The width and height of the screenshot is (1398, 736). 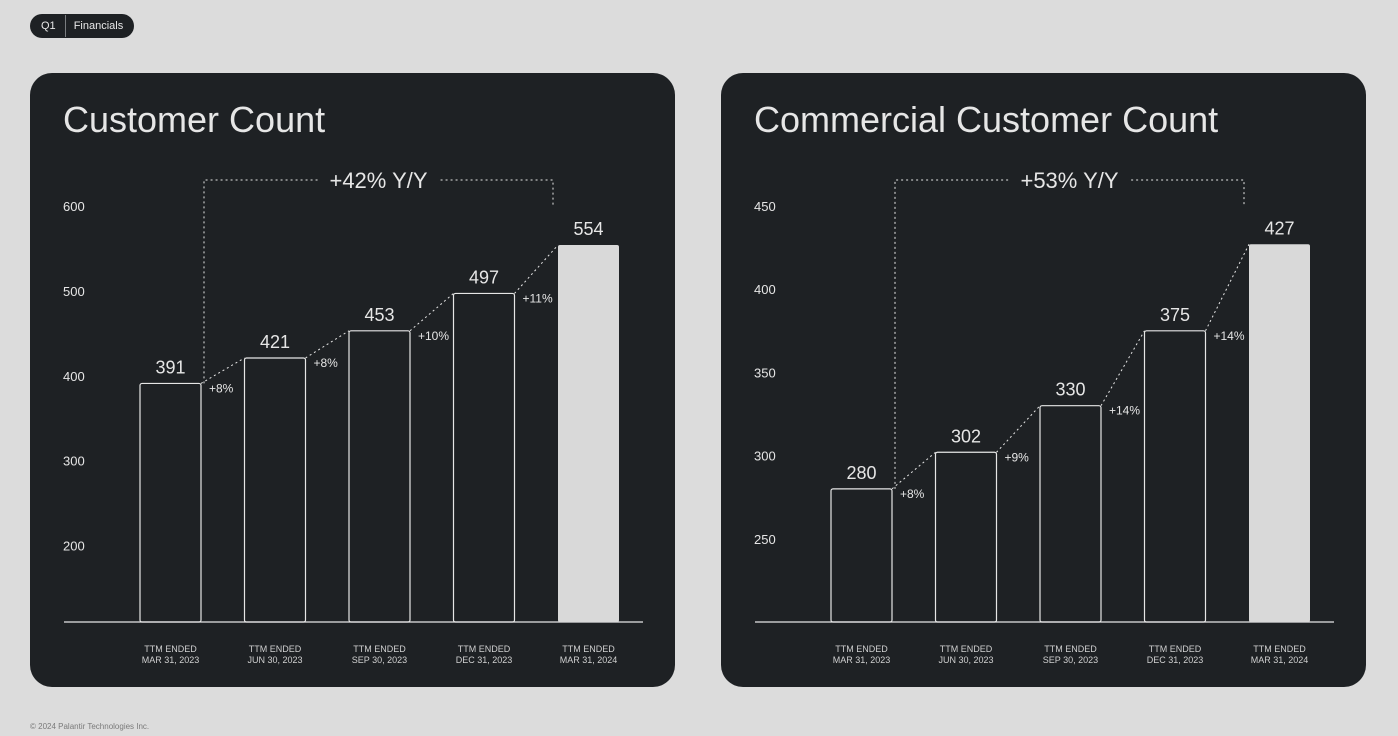 I want to click on growth-label: +10%, so click(x=433, y=336).